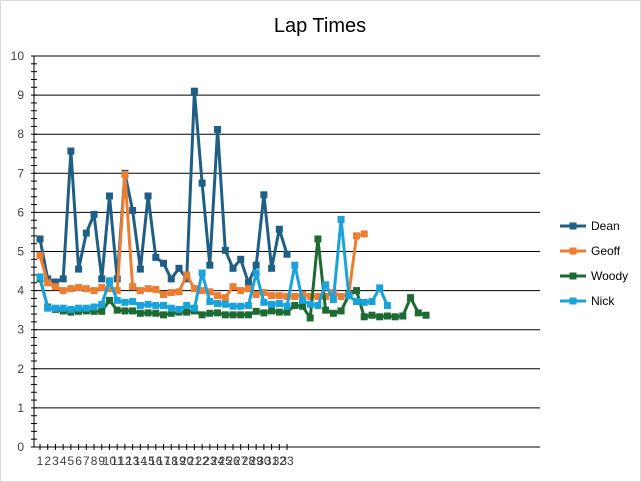 The image size is (641, 482). I want to click on x-tick-label: 17, so click(164, 461).